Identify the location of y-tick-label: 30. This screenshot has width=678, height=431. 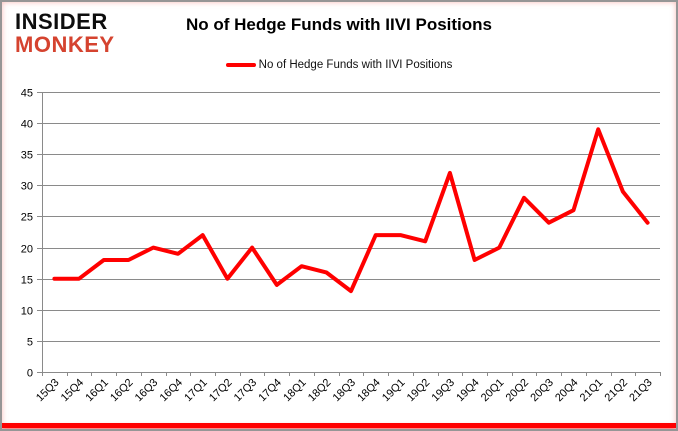
(27, 187).